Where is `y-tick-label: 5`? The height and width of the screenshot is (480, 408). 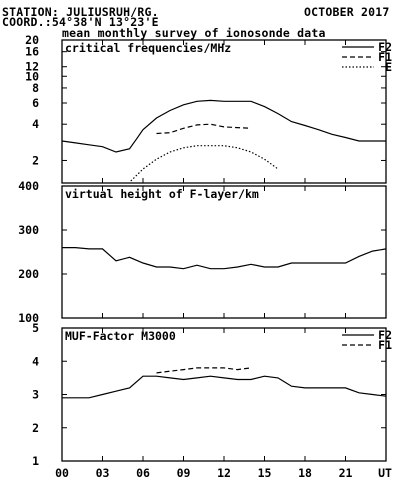 y-tick-label: 5 is located at coordinates (35, 328).